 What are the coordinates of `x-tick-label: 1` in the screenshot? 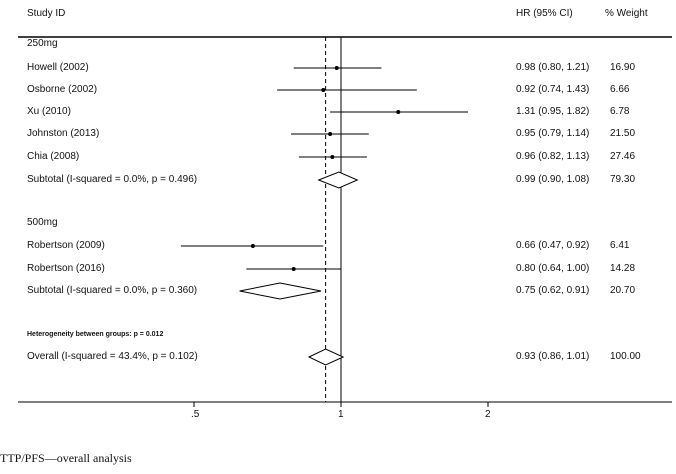 It's located at (341, 414).